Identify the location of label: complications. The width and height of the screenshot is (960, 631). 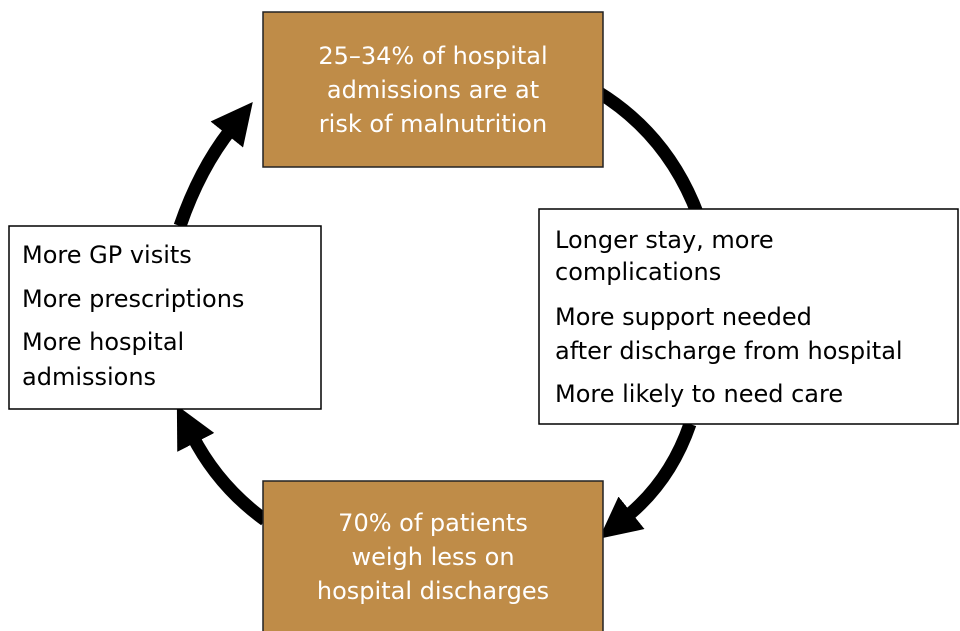
(638, 272).